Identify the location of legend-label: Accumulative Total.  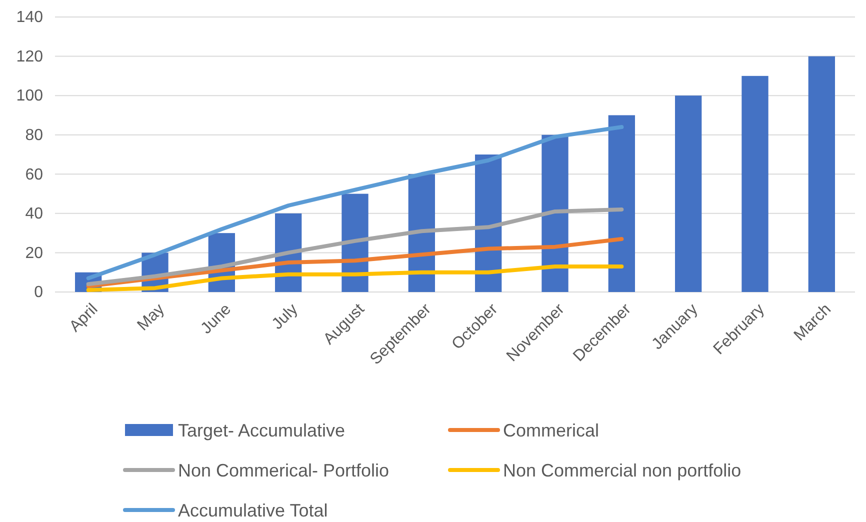
(253, 510).